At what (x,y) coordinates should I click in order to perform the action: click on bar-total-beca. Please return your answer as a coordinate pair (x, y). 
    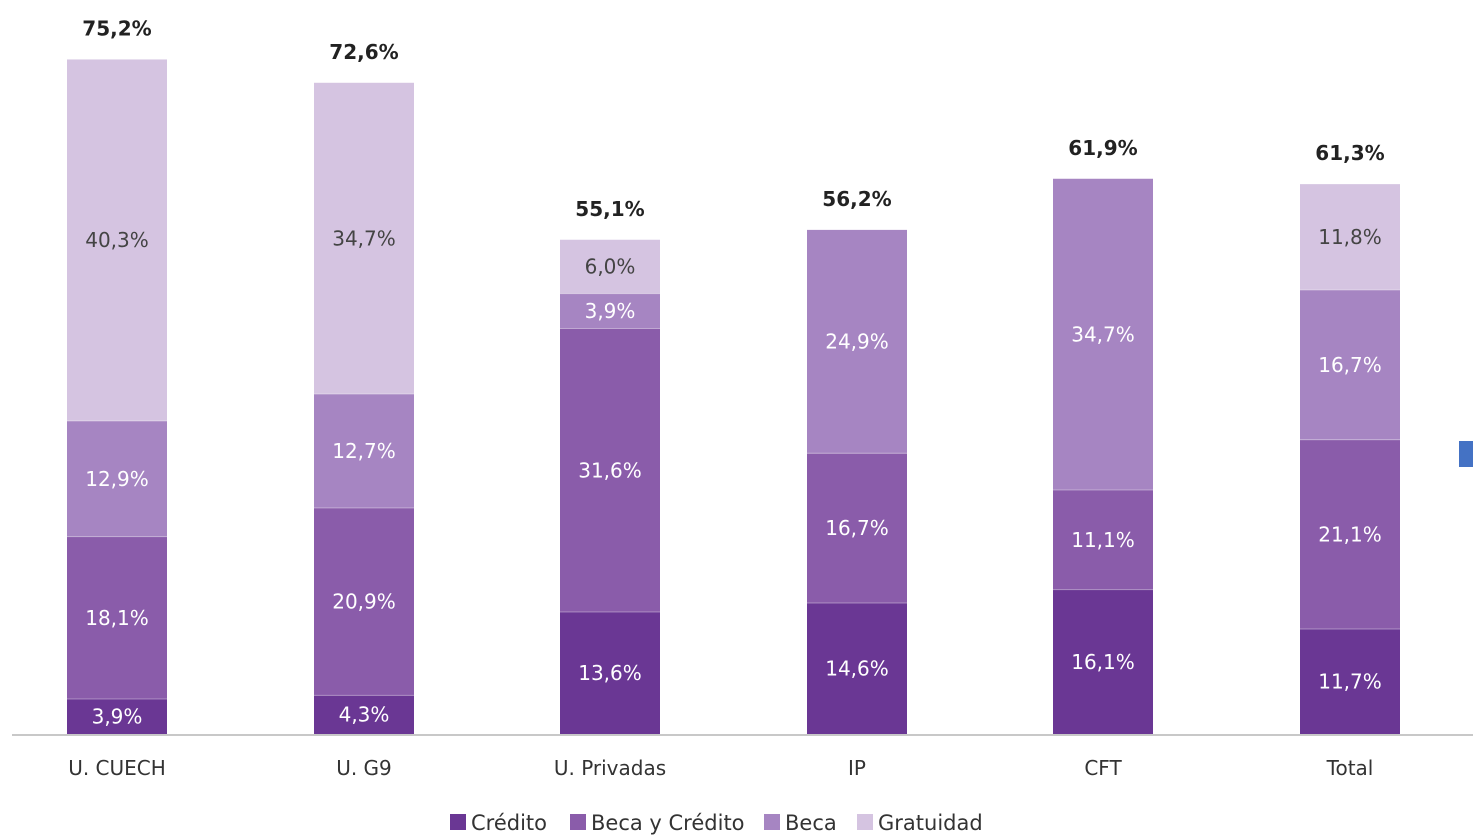
    Looking at the image, I should click on (1350, 364).